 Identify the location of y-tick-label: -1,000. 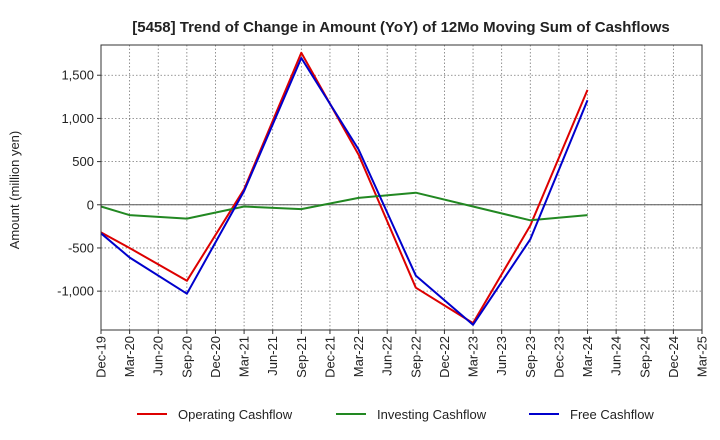
(75, 291).